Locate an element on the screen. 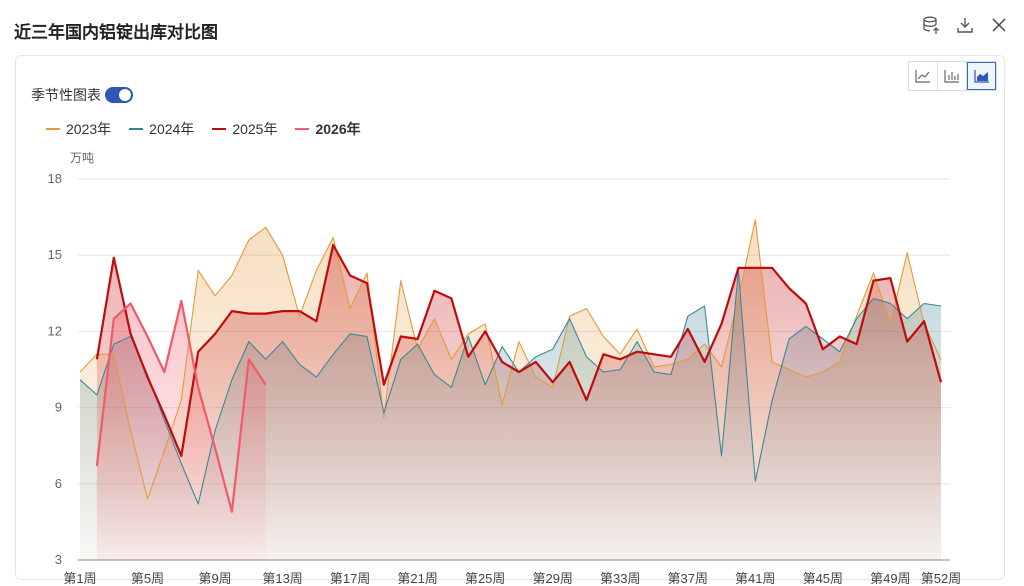  y-tick-label: 15 is located at coordinates (55, 254).